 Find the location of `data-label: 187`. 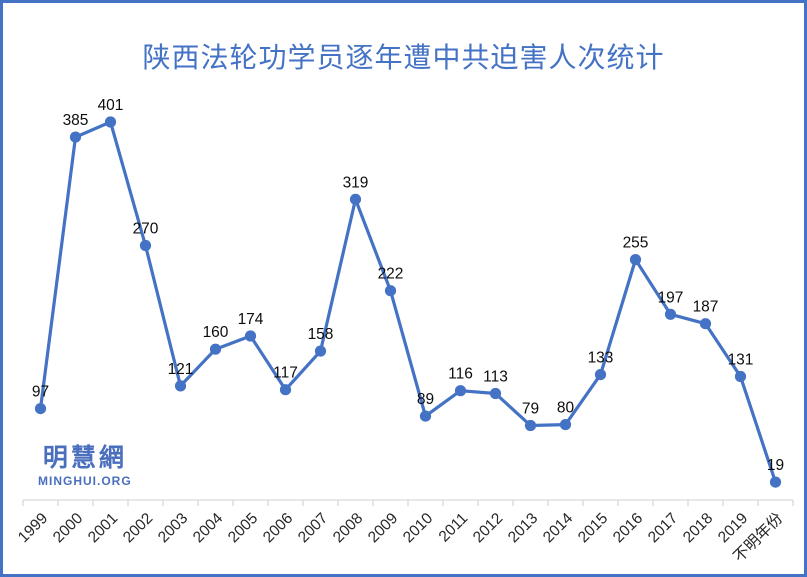

data-label: 187 is located at coordinates (706, 307).